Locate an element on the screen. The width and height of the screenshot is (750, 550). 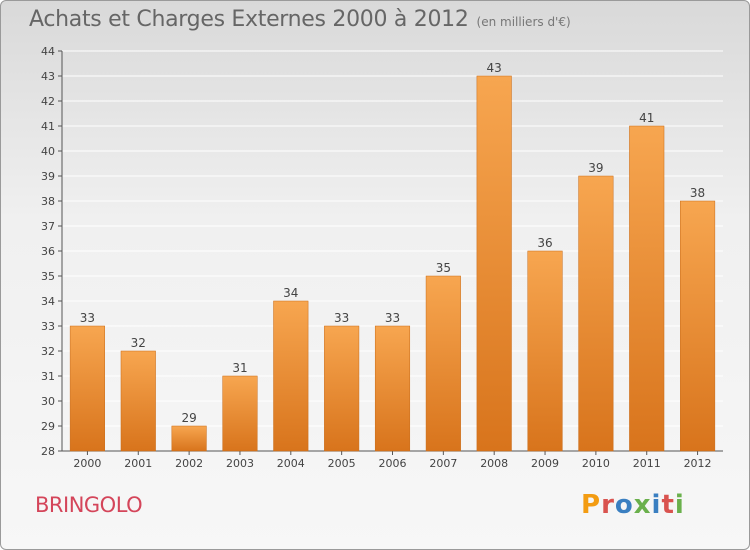
logo-letter: x is located at coordinates (642, 505).